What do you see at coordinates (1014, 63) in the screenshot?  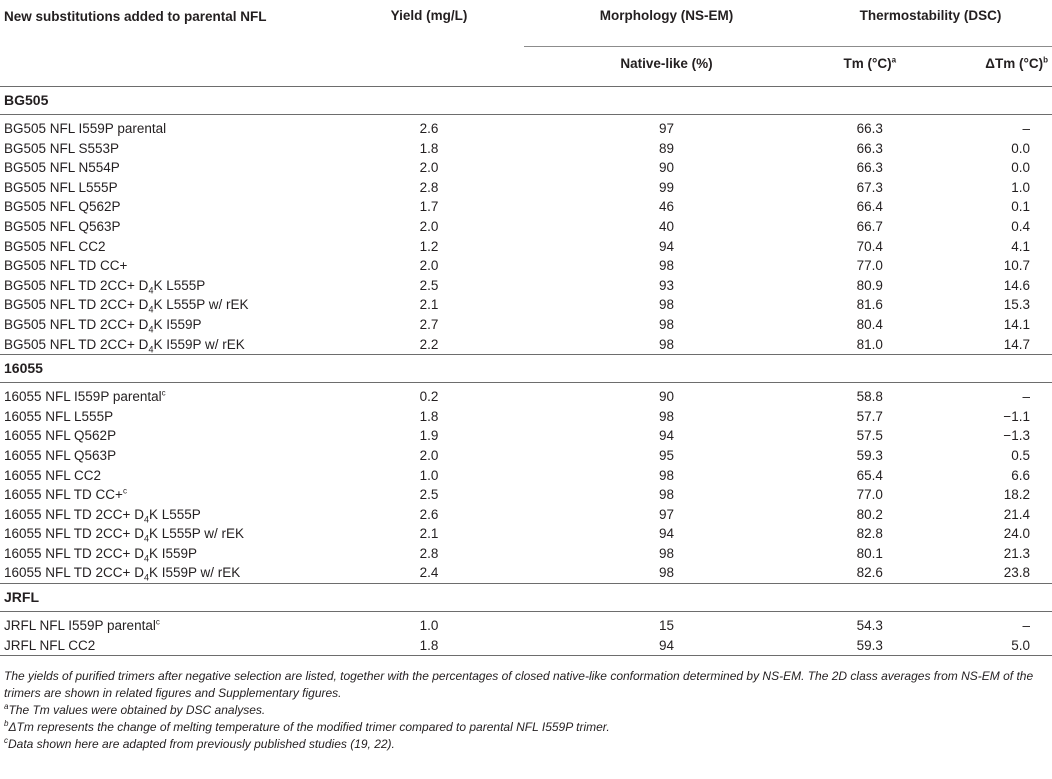 I see `dtm-header-label: ΔTm (°C)` at bounding box center [1014, 63].